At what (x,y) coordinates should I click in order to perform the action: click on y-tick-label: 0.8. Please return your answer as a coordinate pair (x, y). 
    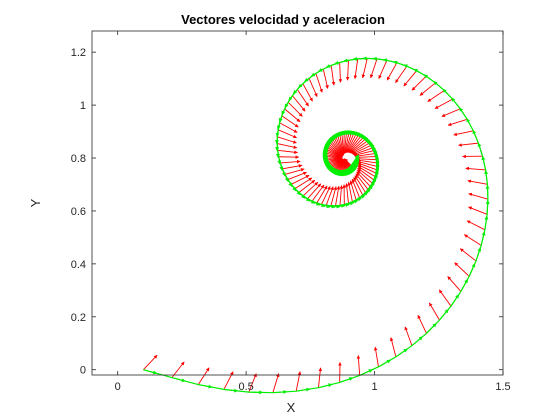
    Looking at the image, I should click on (78, 159).